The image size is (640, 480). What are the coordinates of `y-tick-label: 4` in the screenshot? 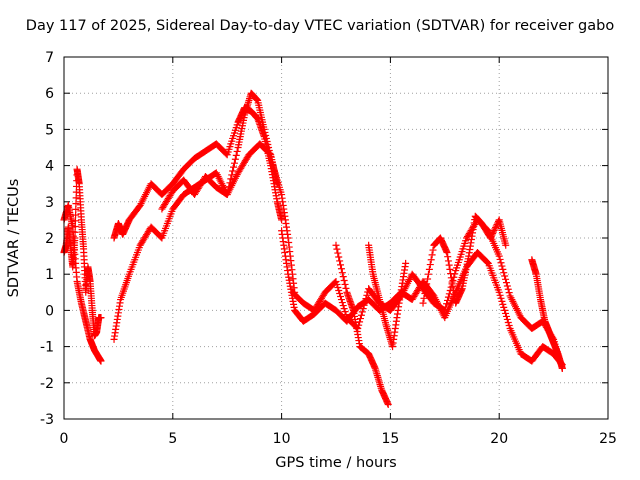 It's located at (49, 167).